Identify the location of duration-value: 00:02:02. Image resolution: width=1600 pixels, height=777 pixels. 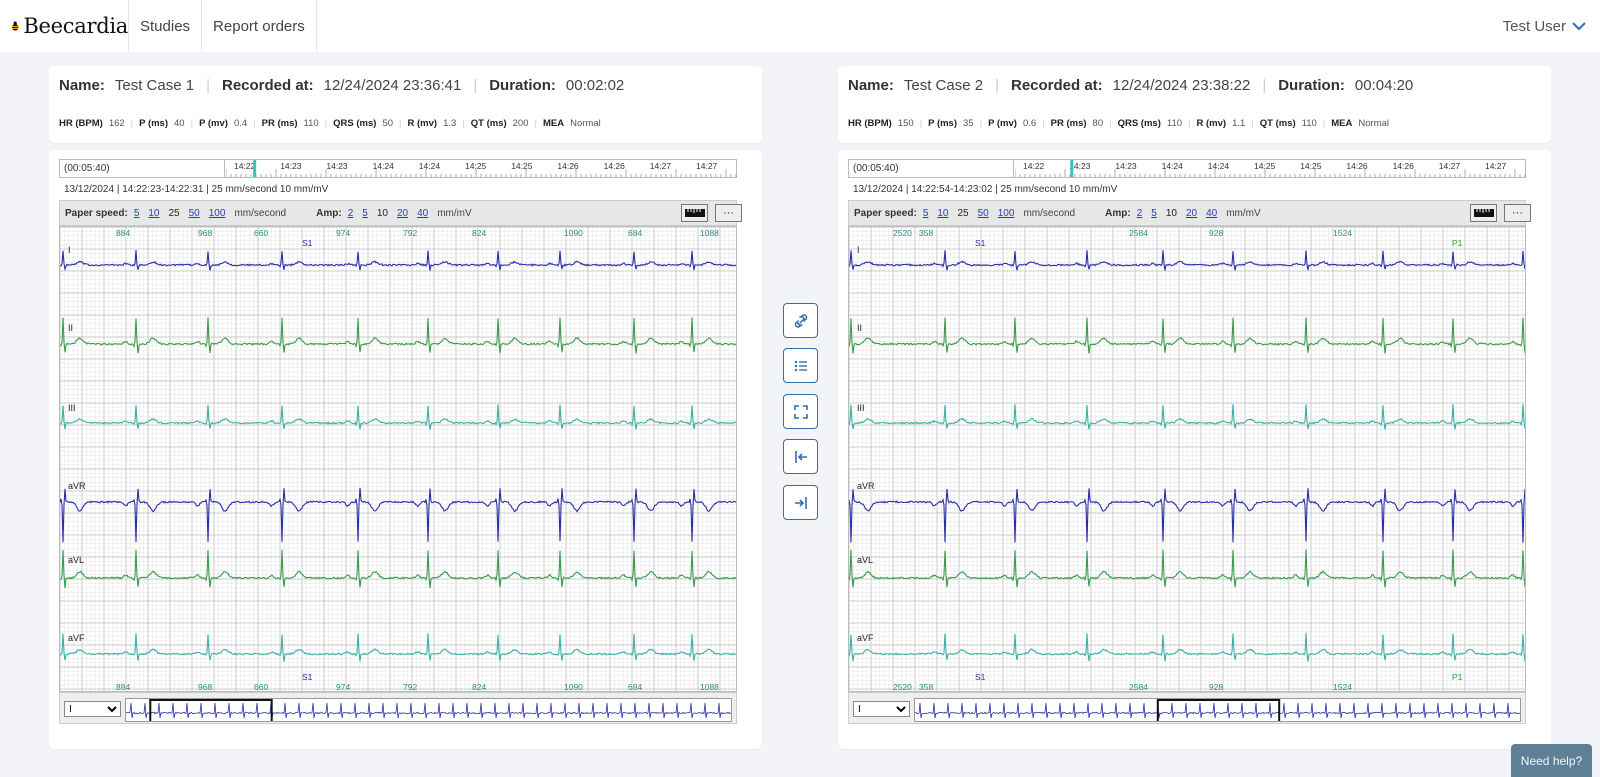
(595, 85).